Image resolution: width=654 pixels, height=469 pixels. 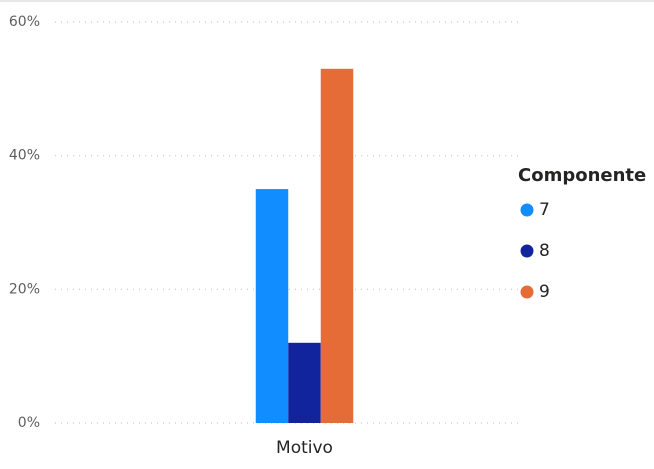 I want to click on legend-item: 7, so click(x=544, y=210).